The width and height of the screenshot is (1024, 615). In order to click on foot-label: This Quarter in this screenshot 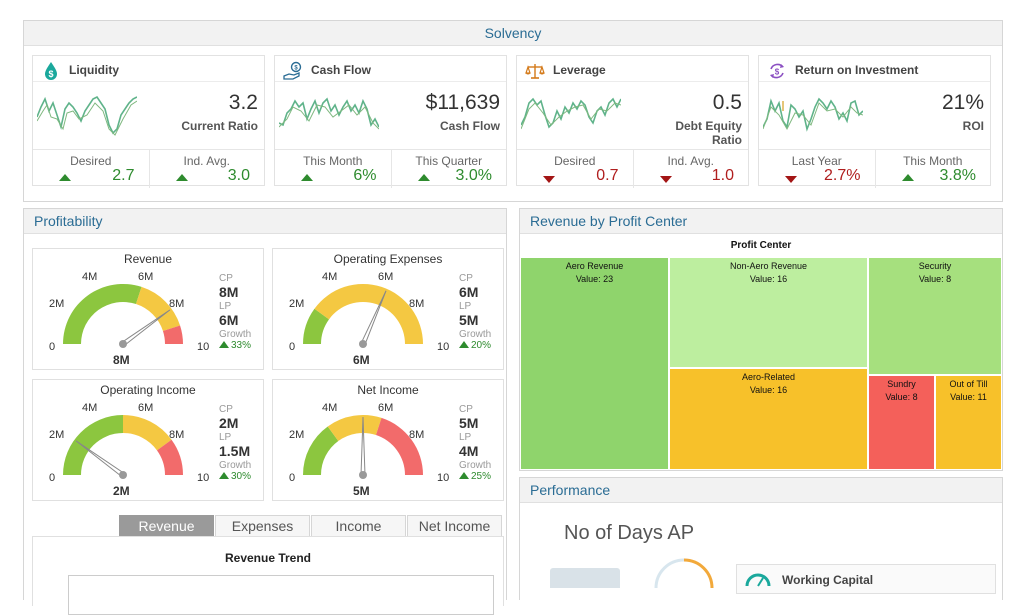, I will do `click(449, 161)`.